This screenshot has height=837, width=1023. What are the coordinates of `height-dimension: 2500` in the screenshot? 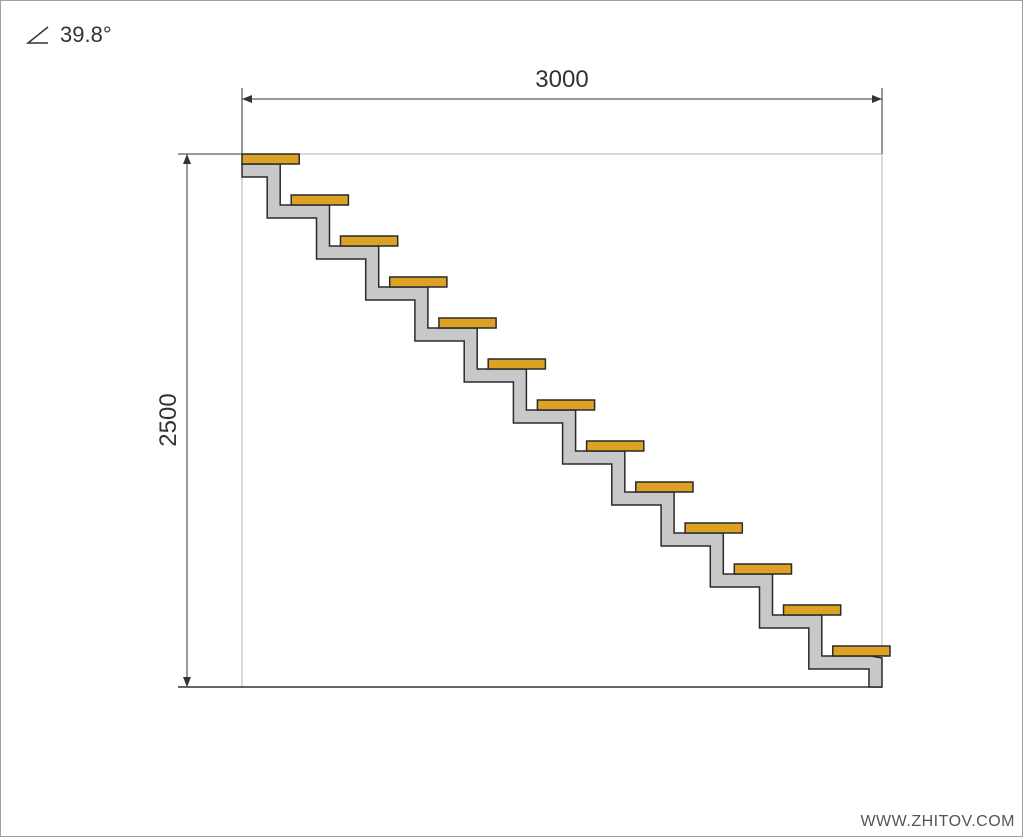 It's located at (198, 420).